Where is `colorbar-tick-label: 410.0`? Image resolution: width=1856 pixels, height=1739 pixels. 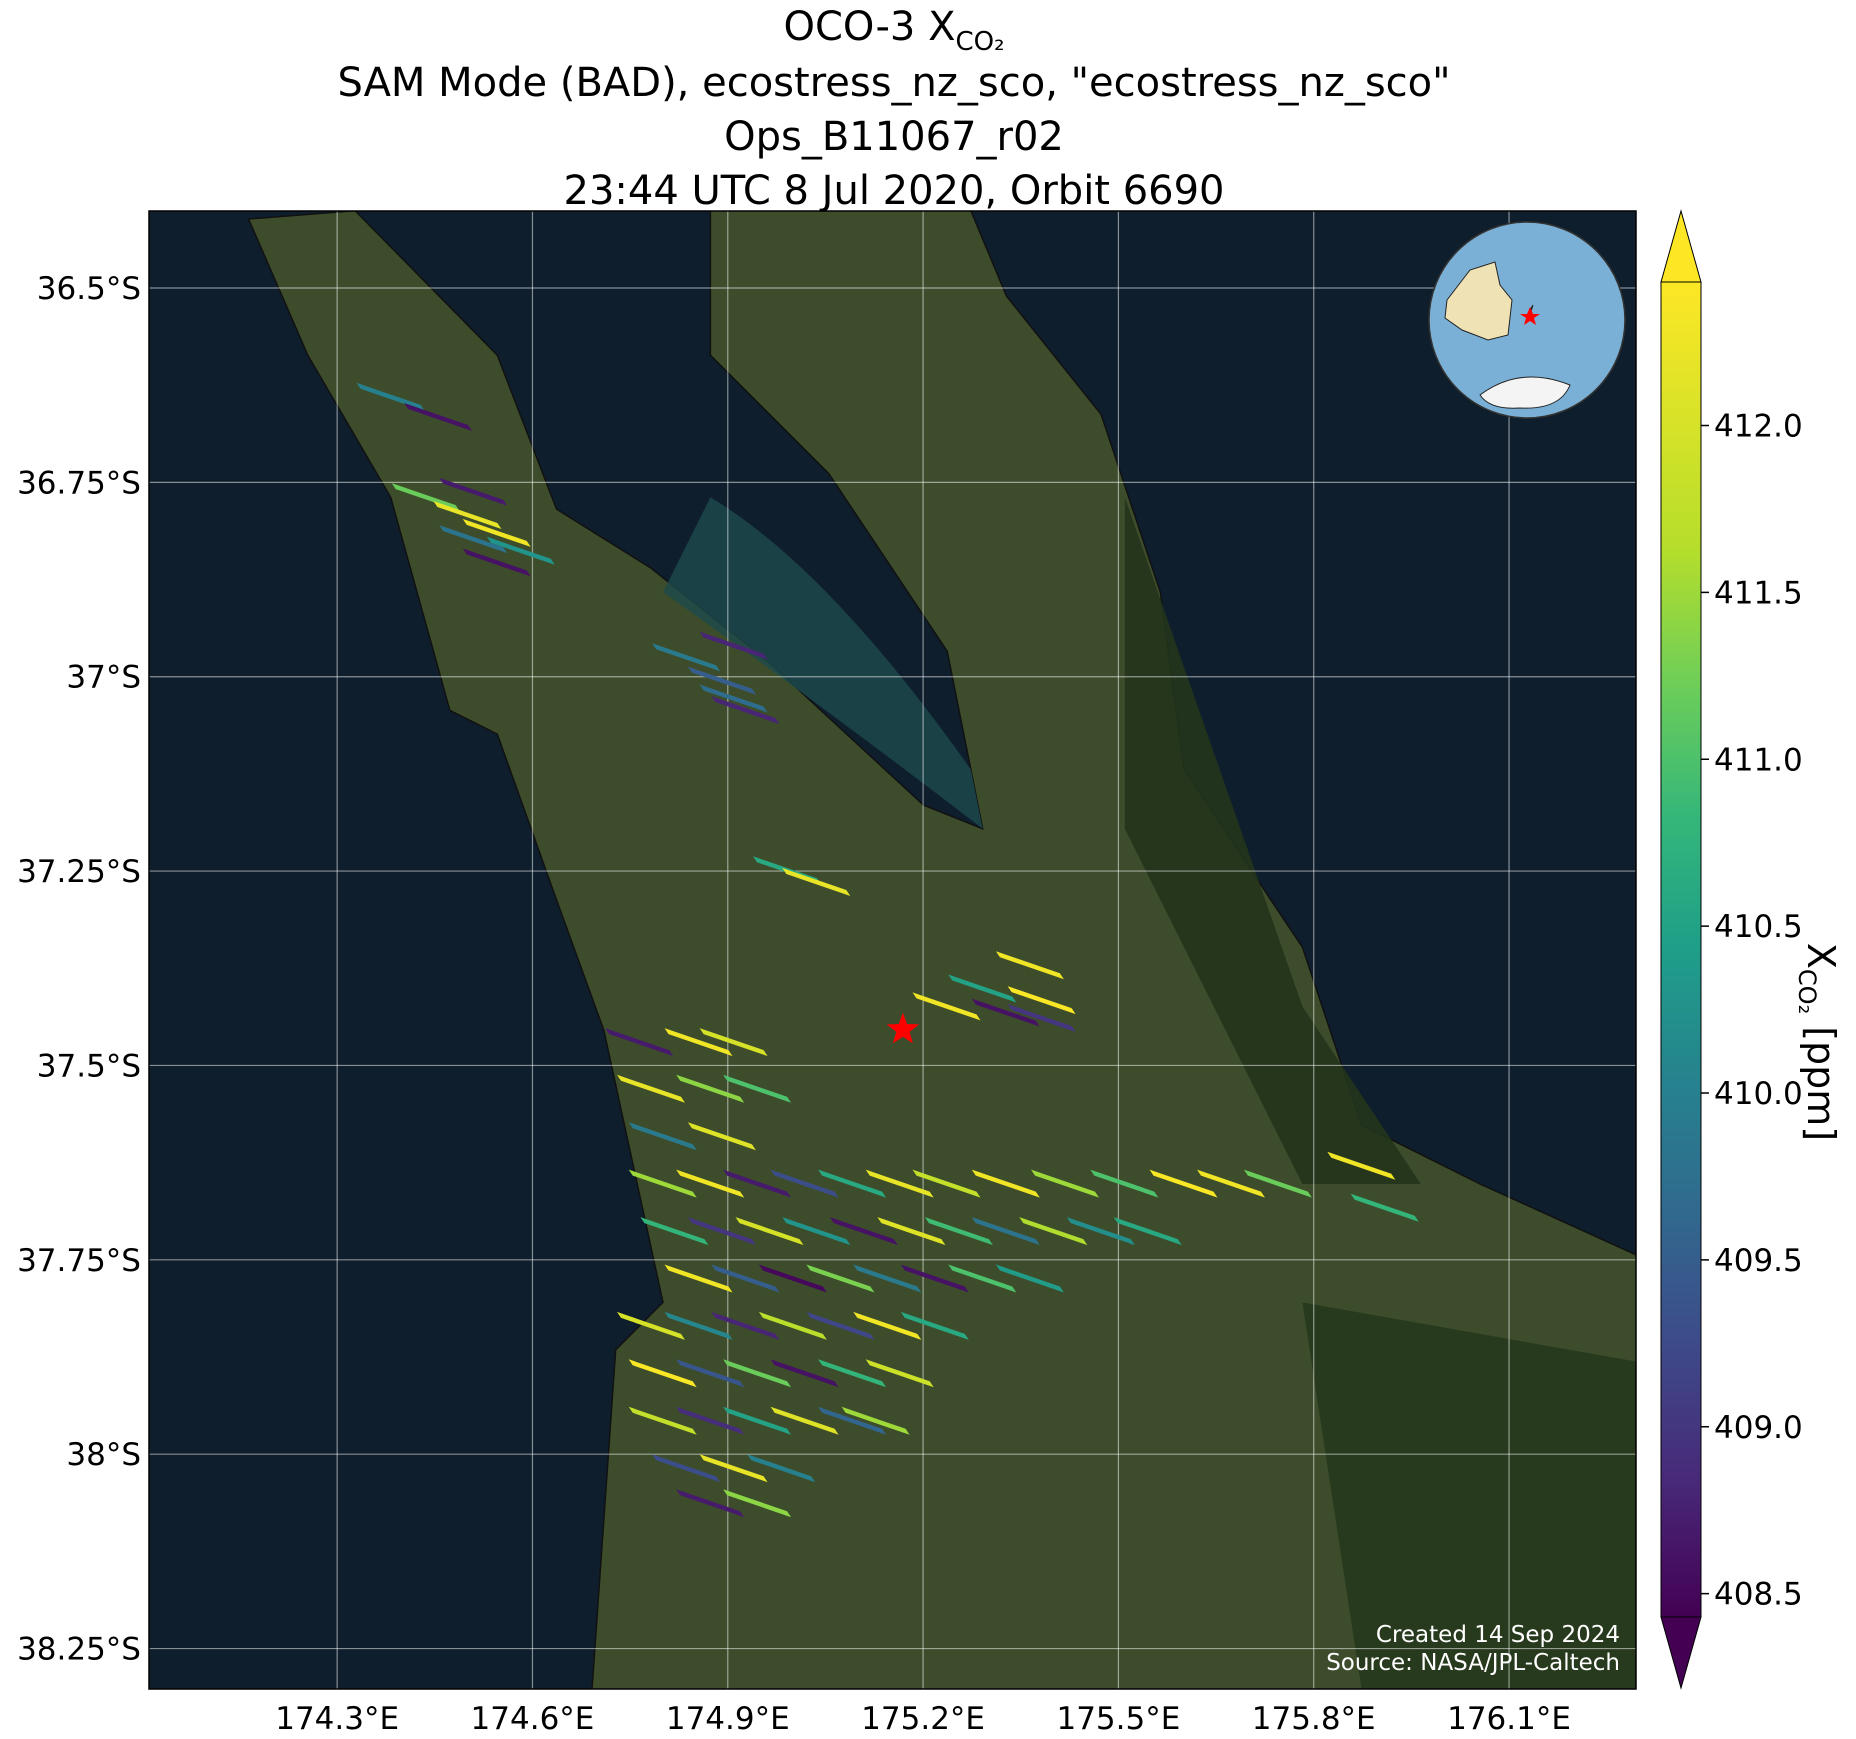 colorbar-tick-label: 410.0 is located at coordinates (1758, 1094).